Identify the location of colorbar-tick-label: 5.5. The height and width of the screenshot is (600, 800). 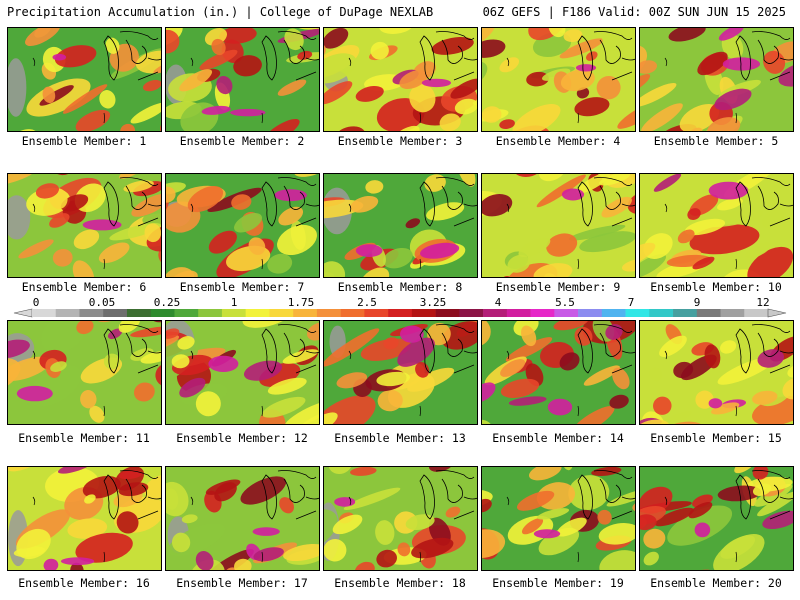
(565, 302).